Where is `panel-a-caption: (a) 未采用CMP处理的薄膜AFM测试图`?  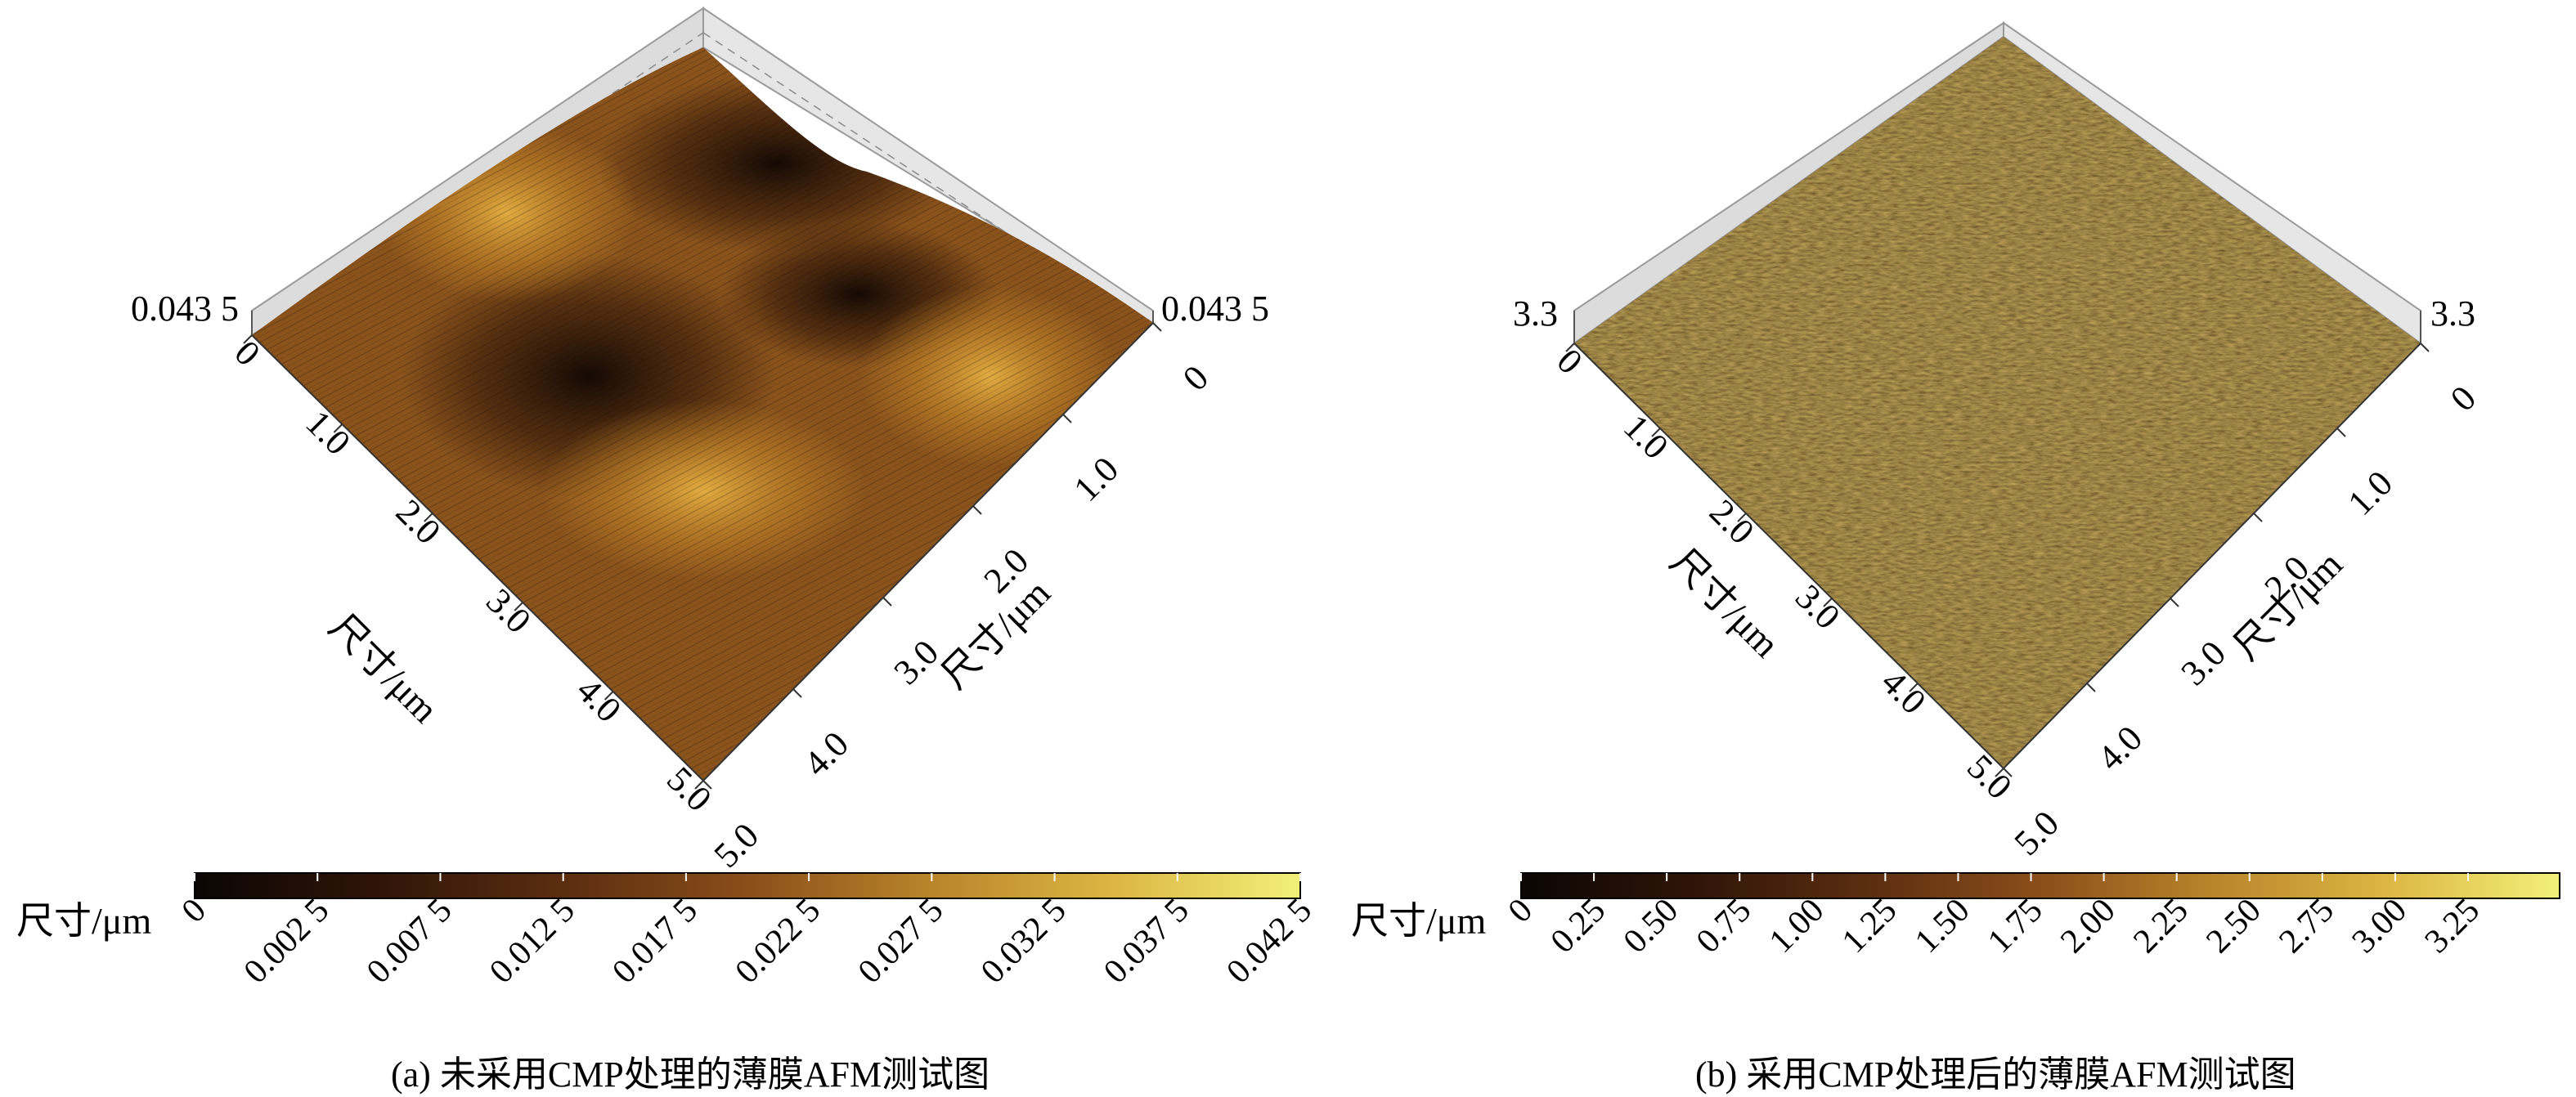 panel-a-caption: (a) 未采用CMP处理的薄膜AFM测试图 is located at coordinates (690, 1074).